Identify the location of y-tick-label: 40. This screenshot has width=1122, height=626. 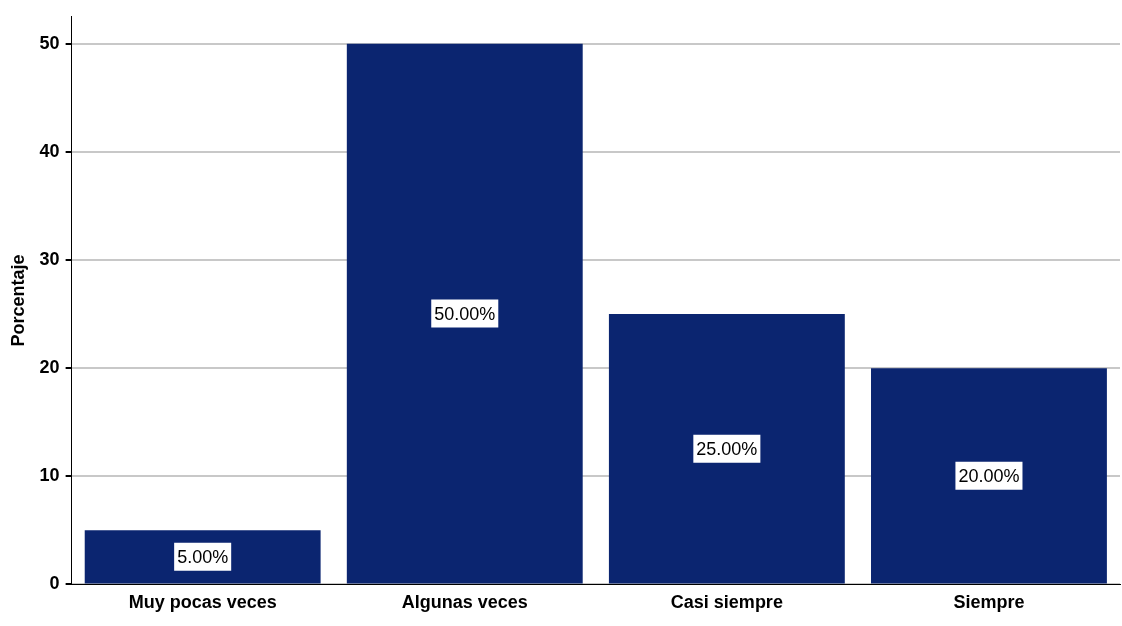
(49, 150).